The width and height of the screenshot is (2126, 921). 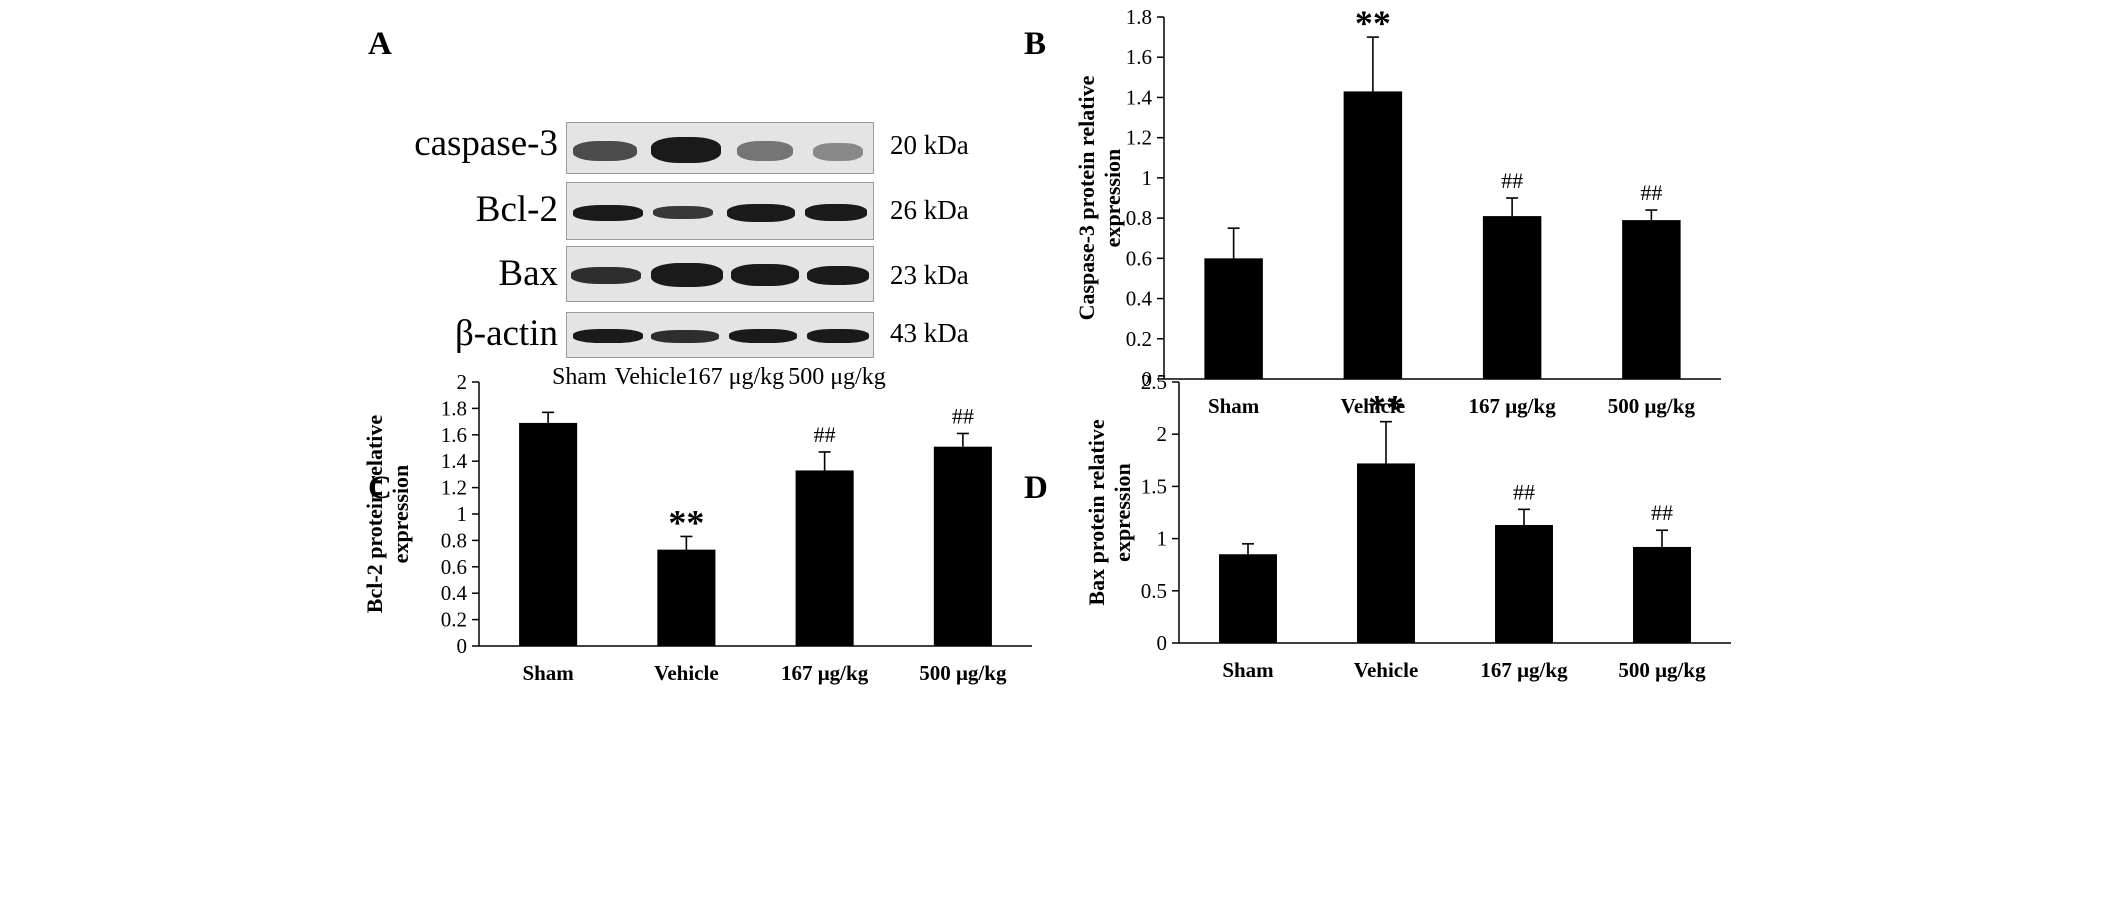 I want to click on kda-label-bax: 23 kDa, so click(x=929, y=275).